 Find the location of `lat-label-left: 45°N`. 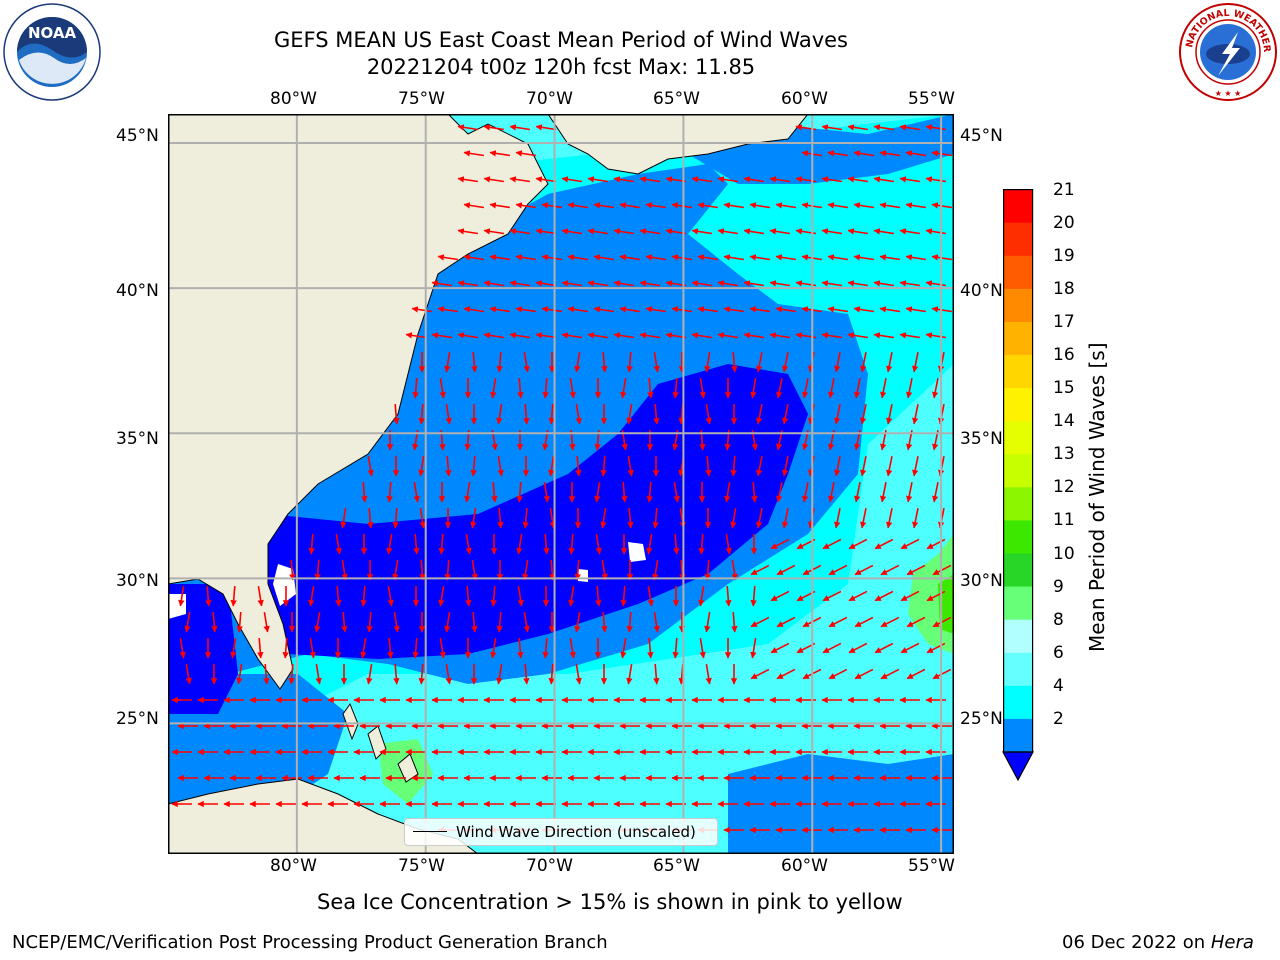

lat-label-left: 45°N is located at coordinates (137, 136).